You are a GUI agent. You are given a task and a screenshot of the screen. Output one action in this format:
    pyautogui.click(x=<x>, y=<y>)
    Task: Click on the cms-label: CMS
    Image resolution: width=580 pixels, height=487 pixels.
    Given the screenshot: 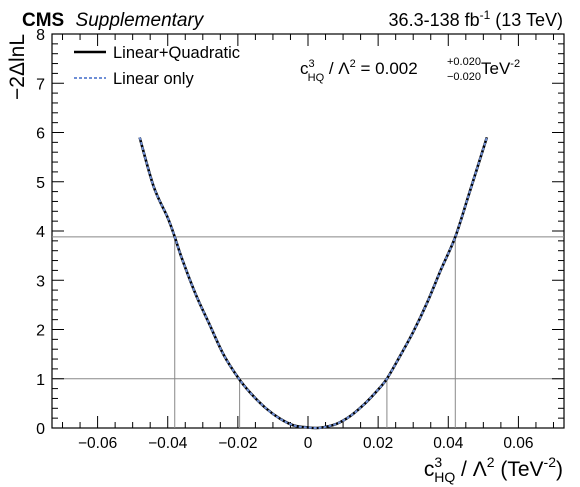 What is the action you would take?
    pyautogui.click(x=43, y=20)
    